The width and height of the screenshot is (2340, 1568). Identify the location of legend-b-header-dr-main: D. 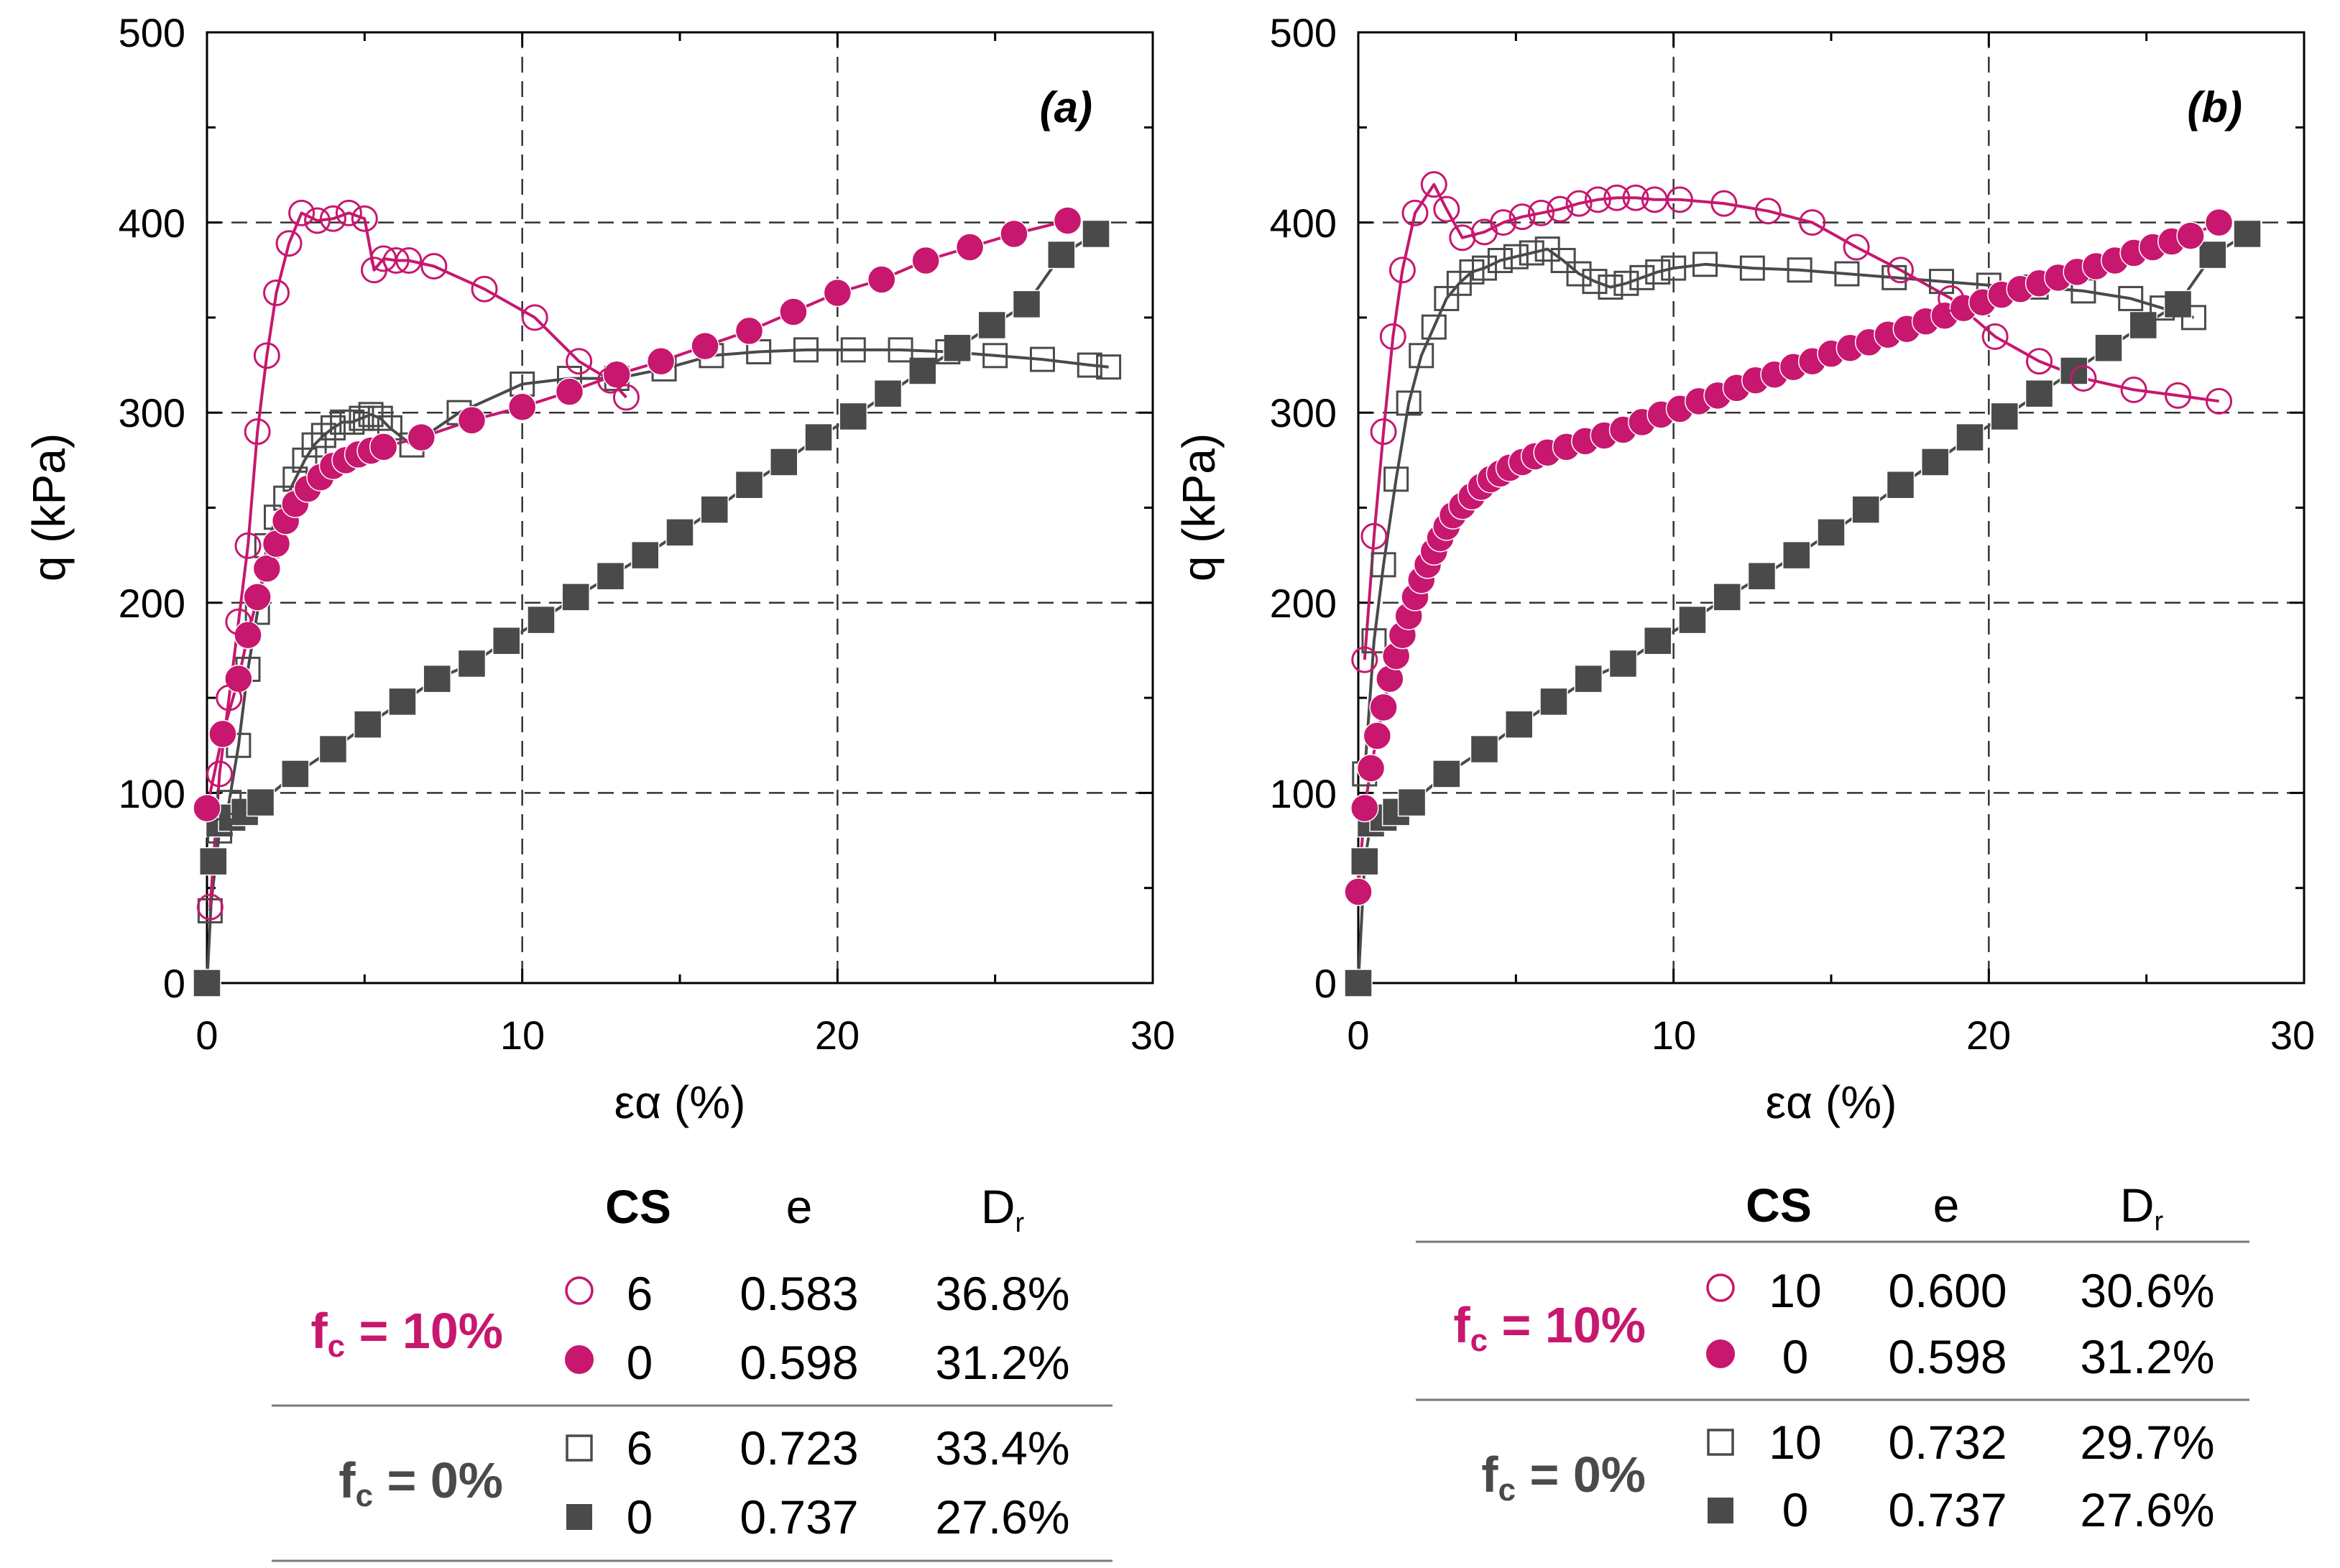
(2137, 1205).